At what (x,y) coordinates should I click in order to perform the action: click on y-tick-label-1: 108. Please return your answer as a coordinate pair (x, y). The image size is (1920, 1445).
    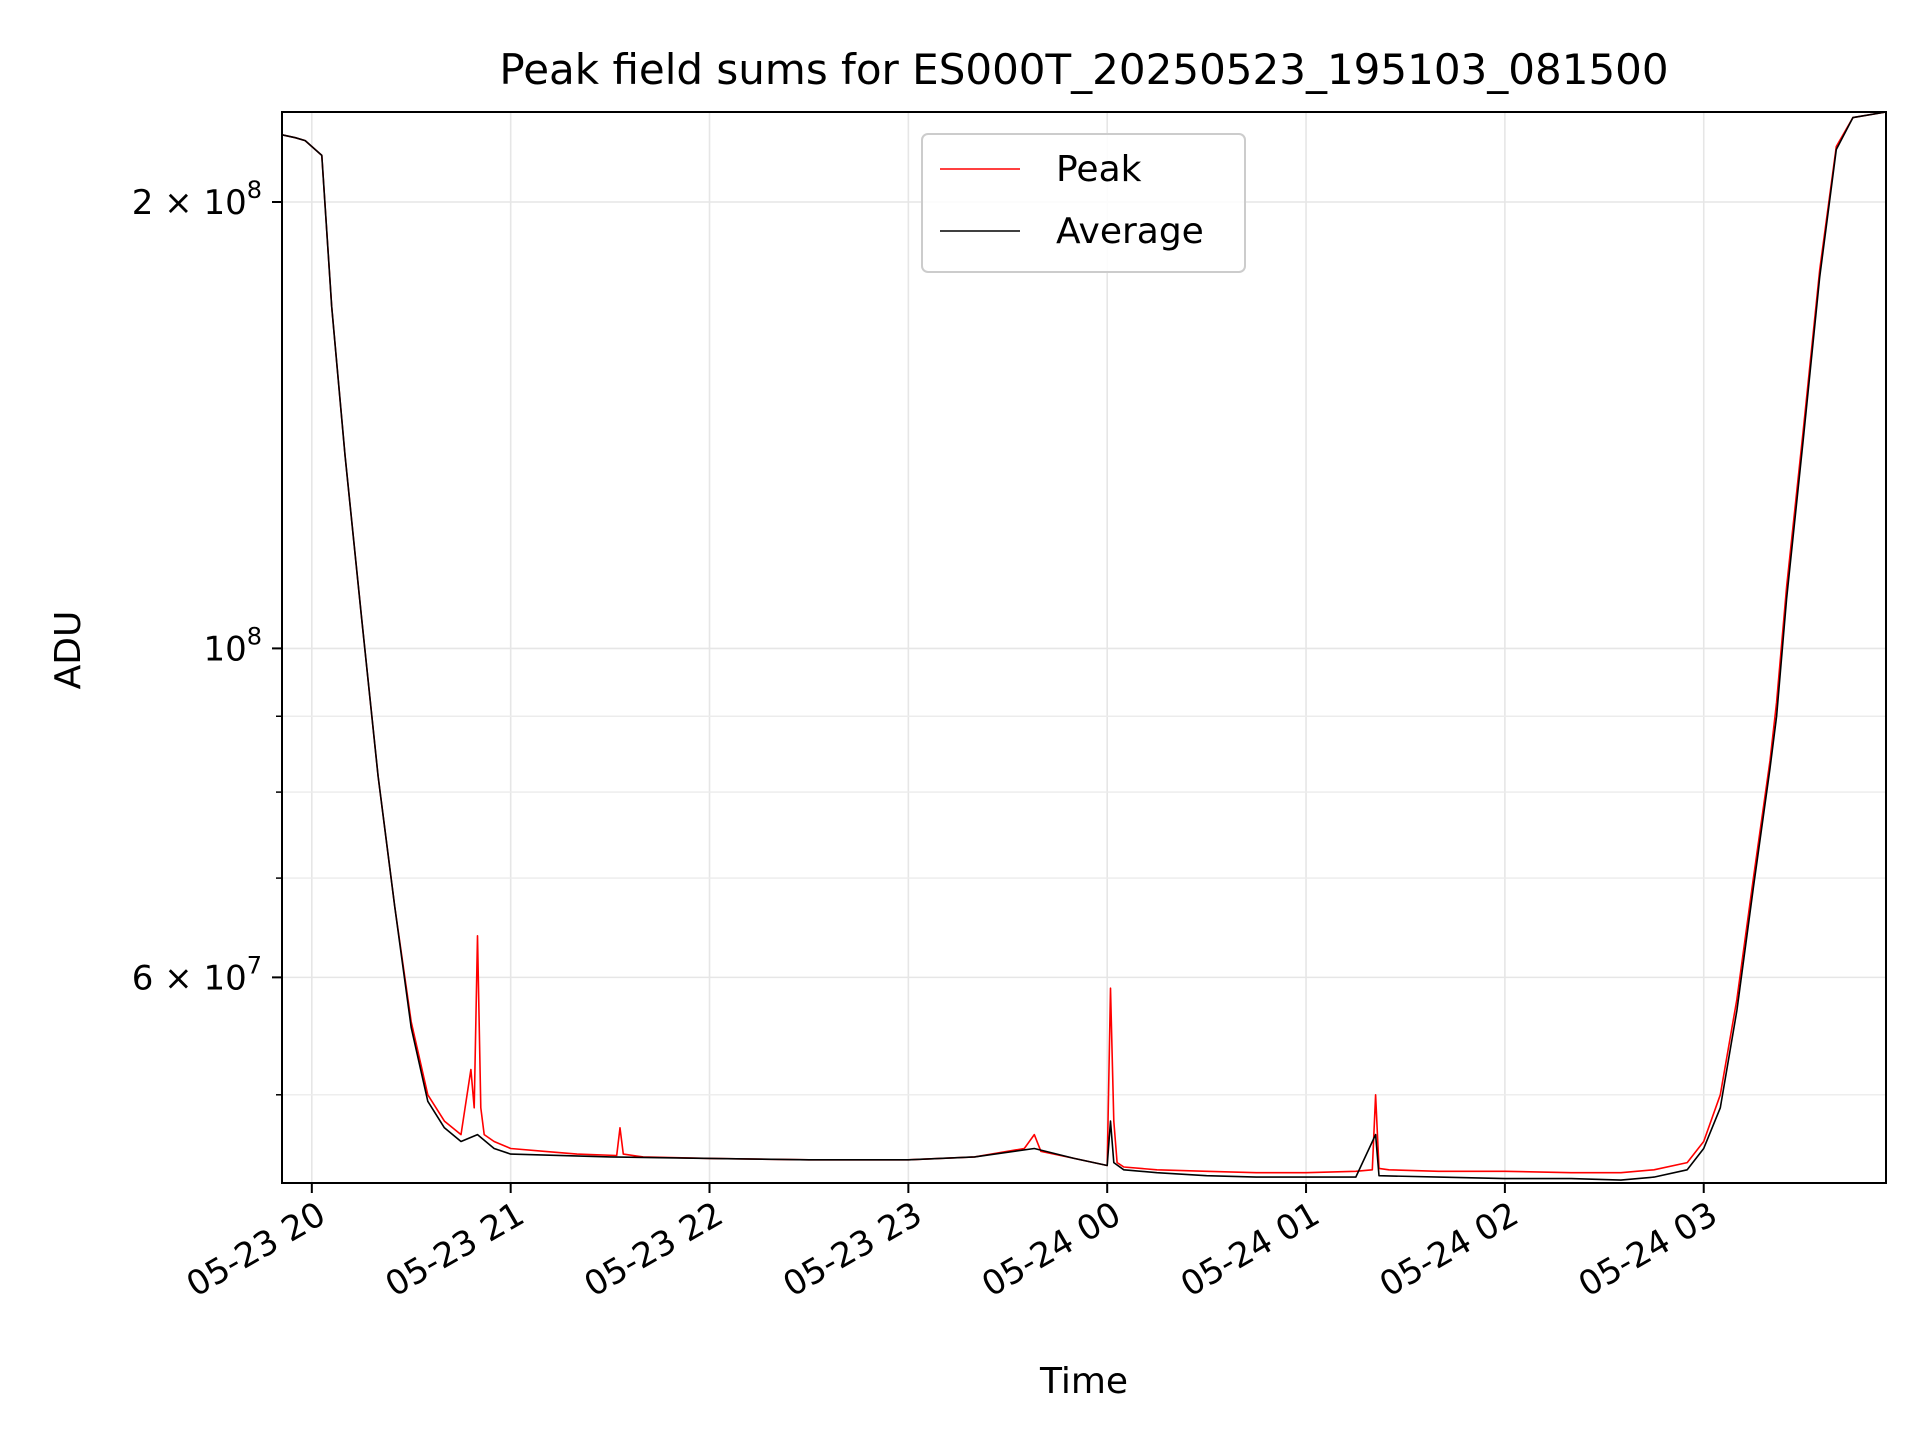
    Looking at the image, I should click on (232, 645).